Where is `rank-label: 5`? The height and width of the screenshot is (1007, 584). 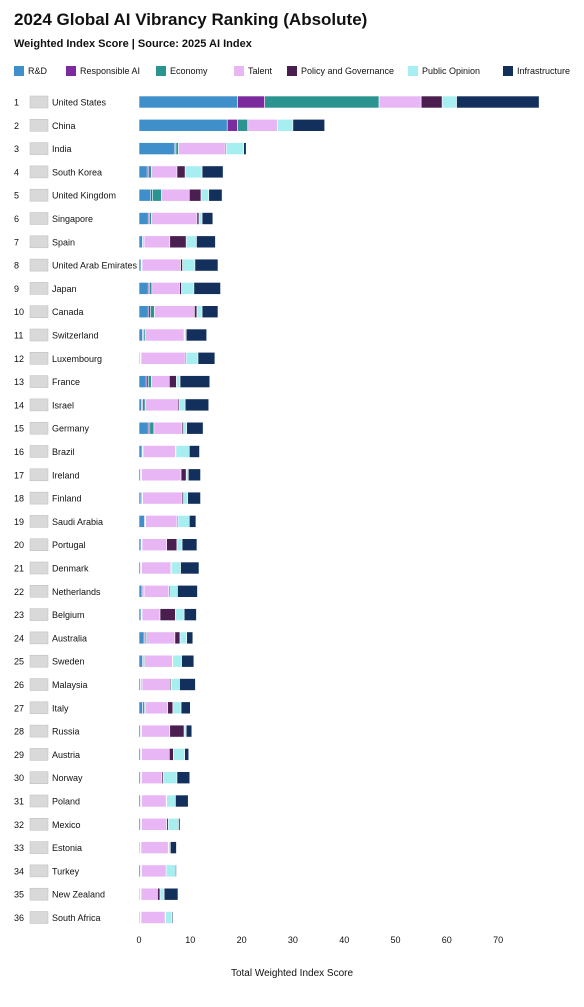
rank-label: 5 is located at coordinates (16, 196).